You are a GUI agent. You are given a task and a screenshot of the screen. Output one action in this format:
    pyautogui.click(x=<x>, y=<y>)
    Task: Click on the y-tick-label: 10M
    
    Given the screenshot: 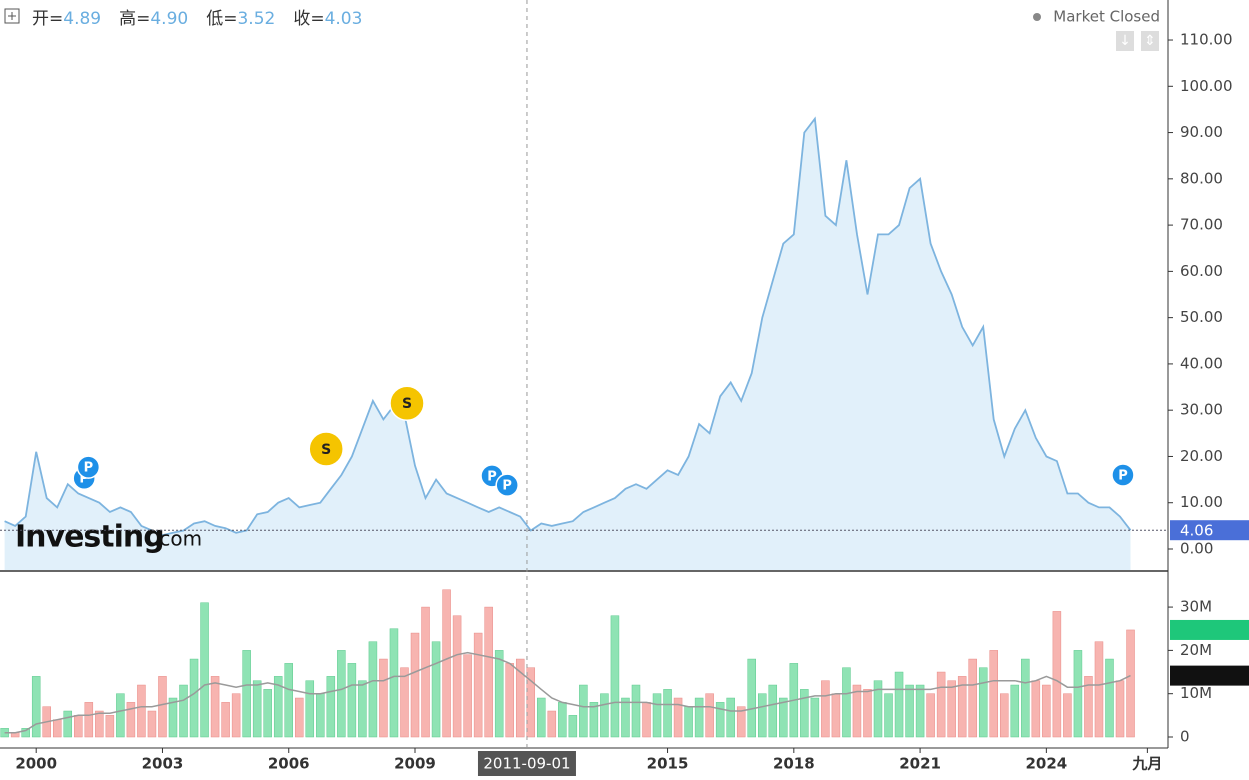 What is the action you would take?
    pyautogui.click(x=1196, y=693)
    